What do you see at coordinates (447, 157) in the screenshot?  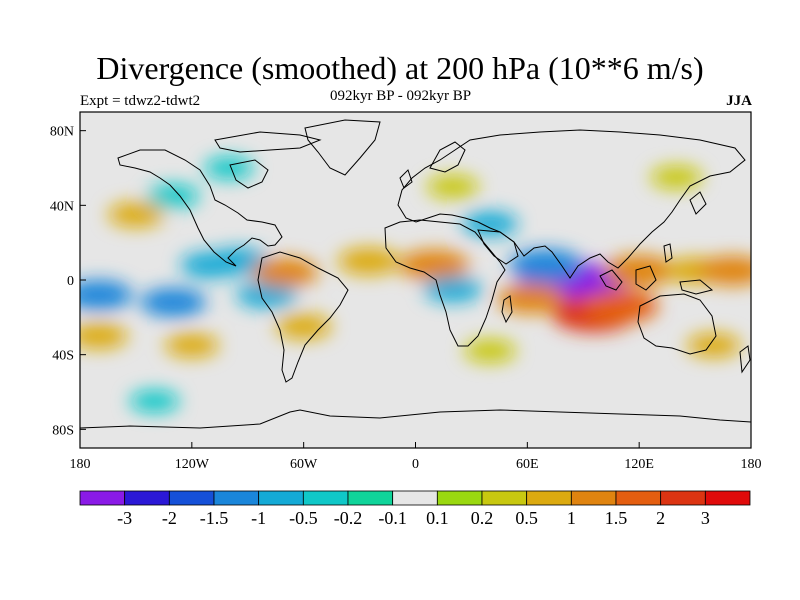 I see `coastline-scandinavia` at bounding box center [447, 157].